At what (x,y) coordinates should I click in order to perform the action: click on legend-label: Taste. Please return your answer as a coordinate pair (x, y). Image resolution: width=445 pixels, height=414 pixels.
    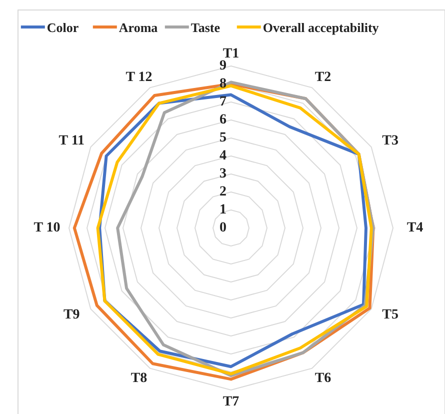
    Looking at the image, I should click on (205, 27).